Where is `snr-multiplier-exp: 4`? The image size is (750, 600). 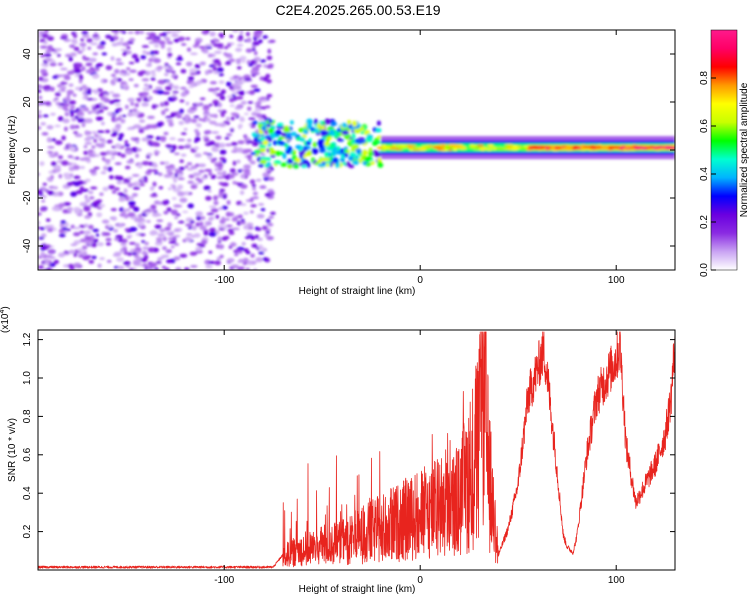
snr-multiplier-exp: 4 is located at coordinates (3, 312).